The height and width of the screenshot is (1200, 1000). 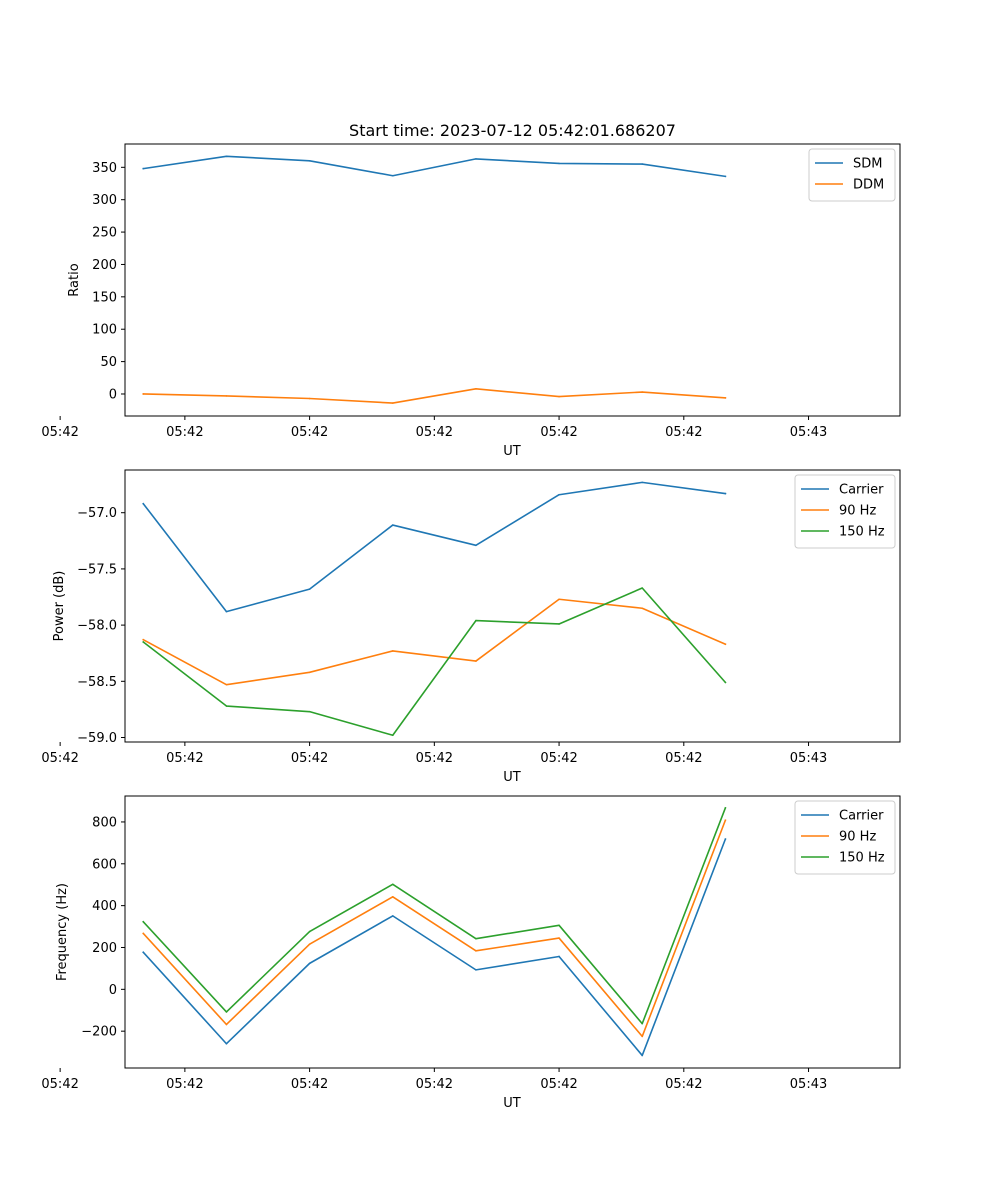 What do you see at coordinates (99, 1032) in the screenshot?
I see `frequency-ytick-label: −200` at bounding box center [99, 1032].